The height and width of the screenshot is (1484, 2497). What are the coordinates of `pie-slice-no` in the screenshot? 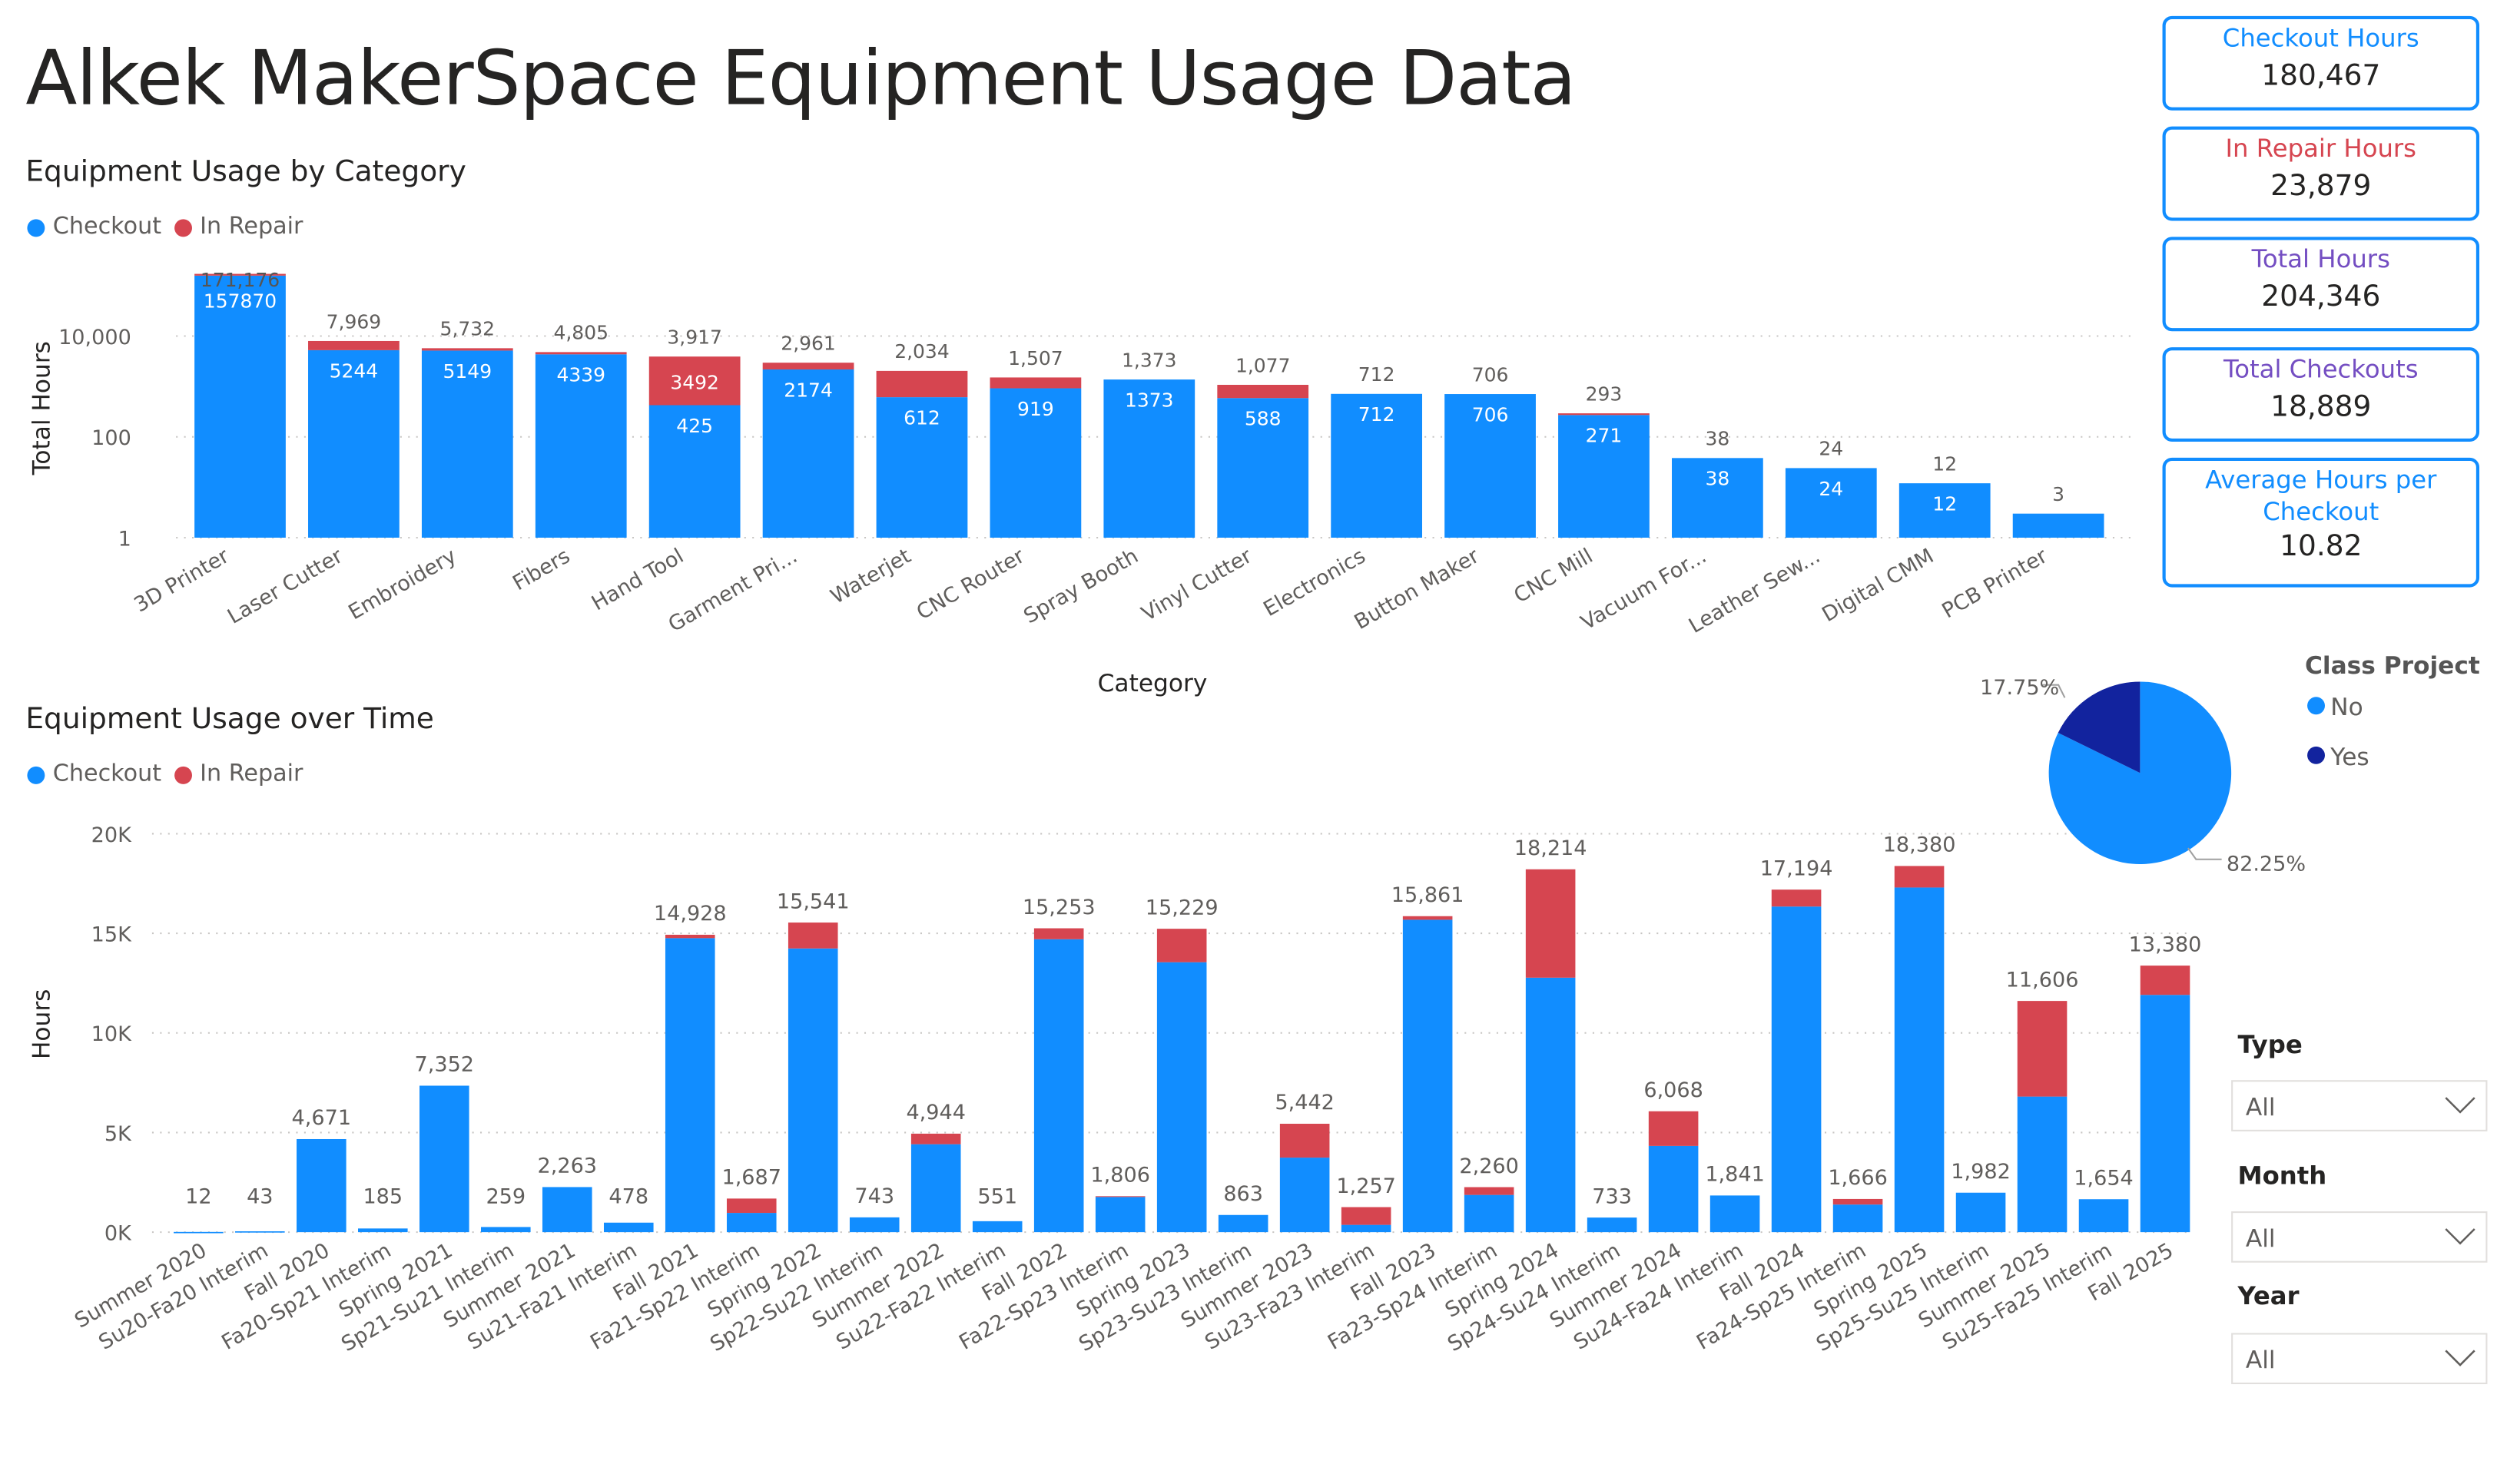 It's located at (2140, 772).